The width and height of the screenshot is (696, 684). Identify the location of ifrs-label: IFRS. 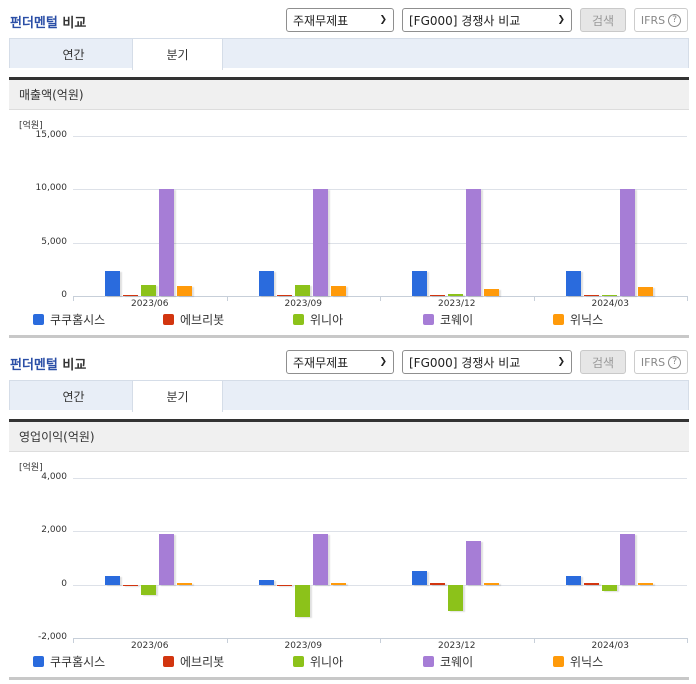
(653, 362).